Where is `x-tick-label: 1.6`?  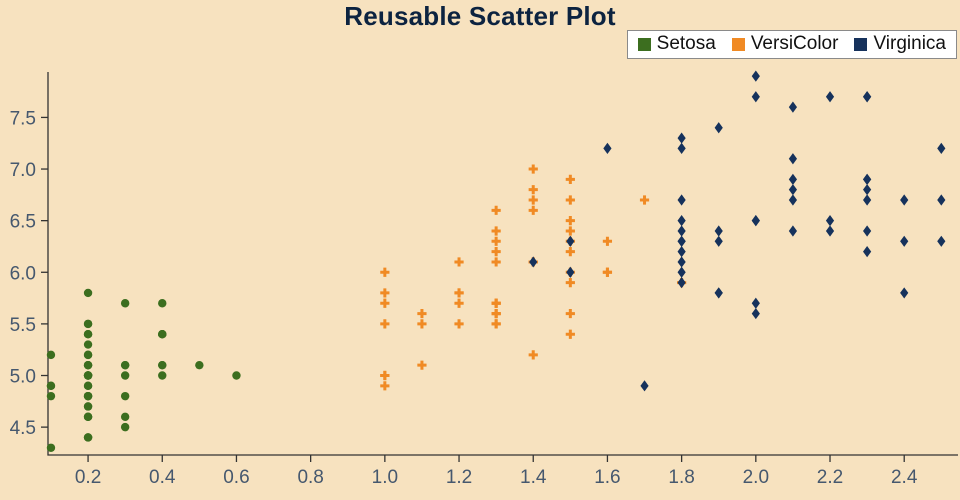 x-tick-label: 1.6 is located at coordinates (607, 477).